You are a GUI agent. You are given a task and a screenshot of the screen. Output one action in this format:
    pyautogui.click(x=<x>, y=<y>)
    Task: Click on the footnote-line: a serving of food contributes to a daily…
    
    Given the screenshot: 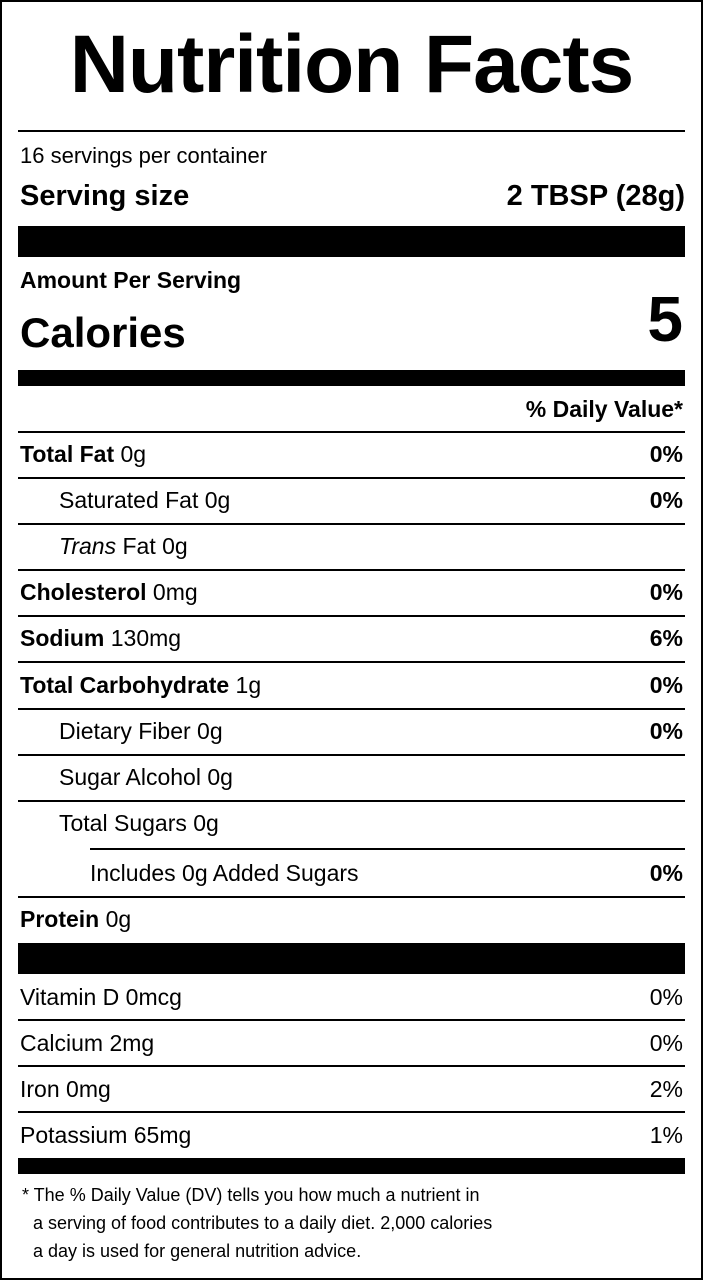 What is the action you would take?
    pyautogui.click(x=263, y=1223)
    